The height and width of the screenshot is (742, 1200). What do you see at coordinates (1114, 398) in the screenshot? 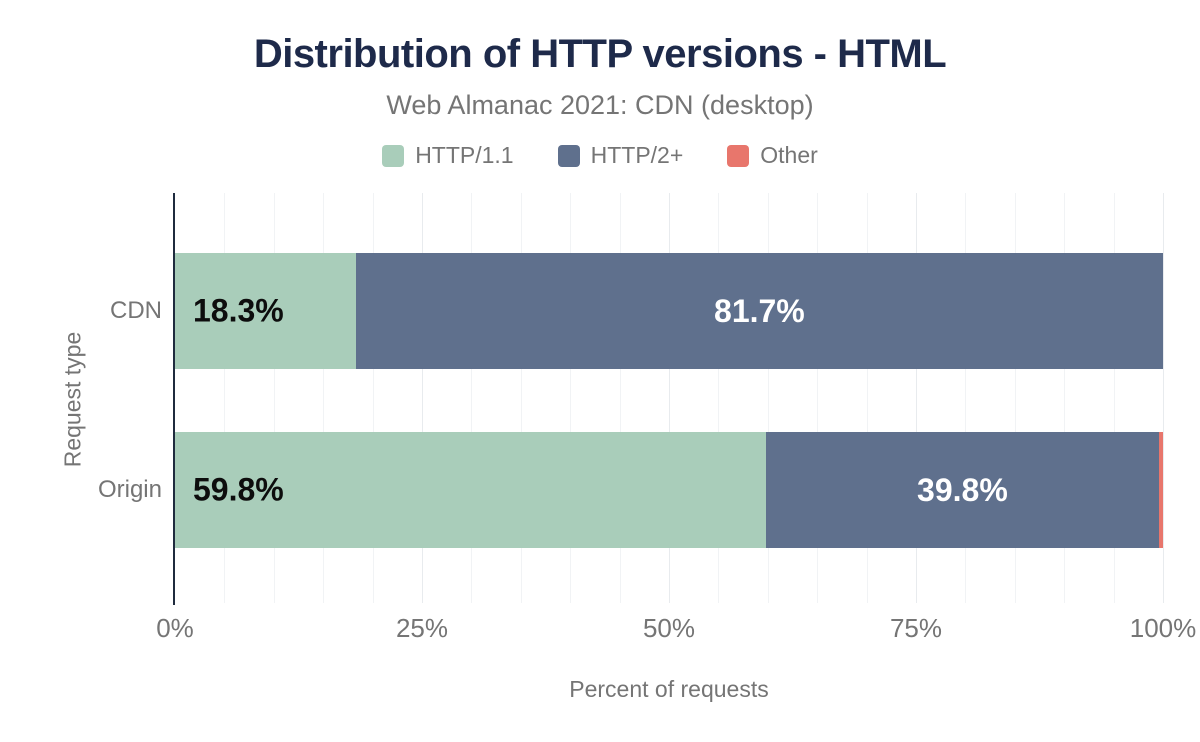
I see `gridline-95pct` at bounding box center [1114, 398].